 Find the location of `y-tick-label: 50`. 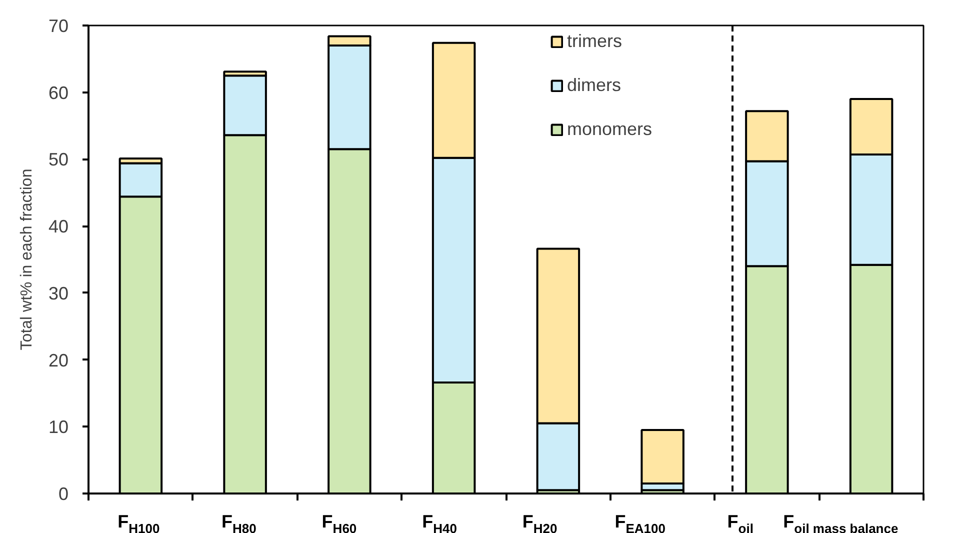

y-tick-label: 50 is located at coordinates (58, 160).